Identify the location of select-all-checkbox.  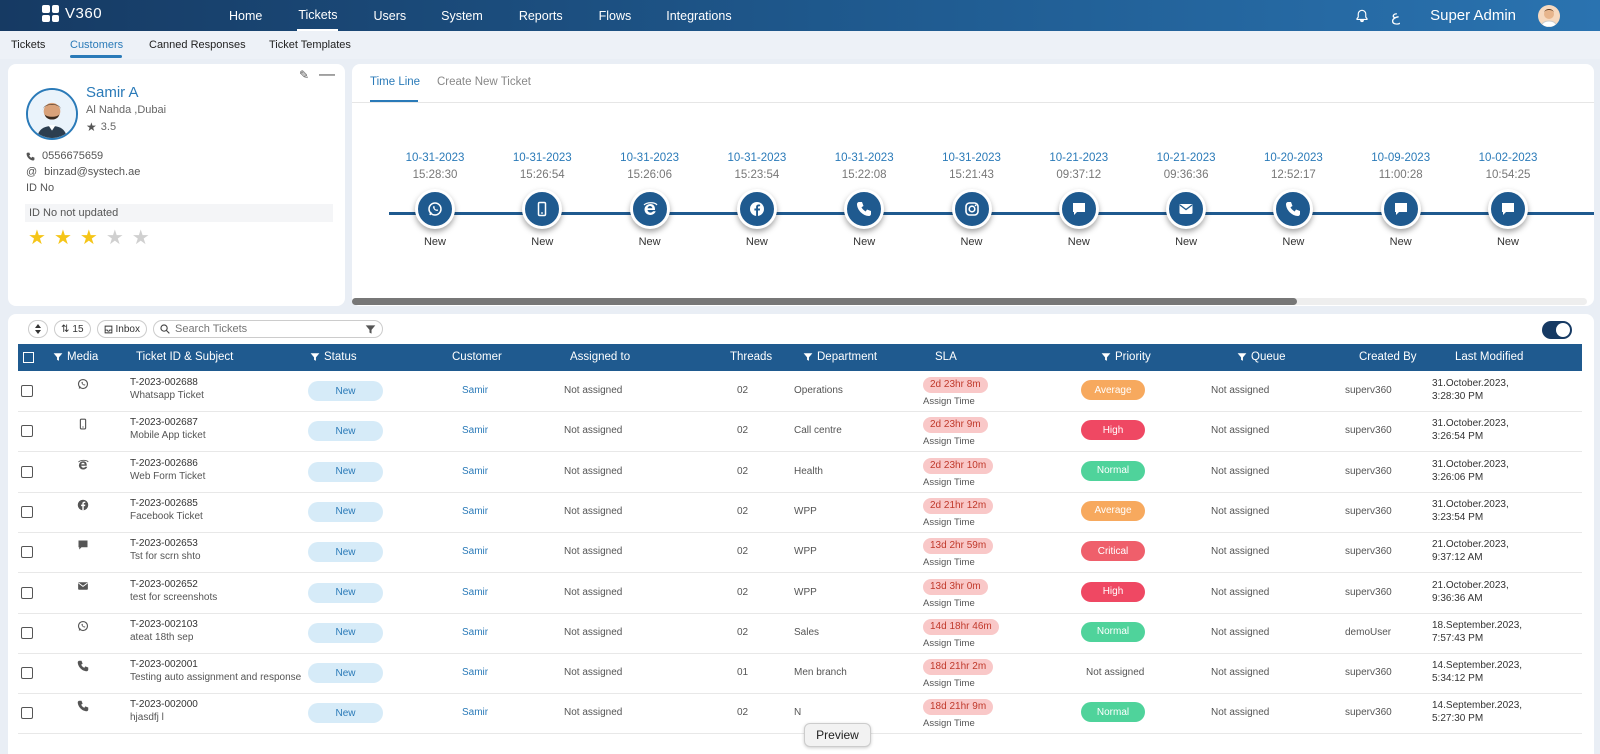
(28, 357).